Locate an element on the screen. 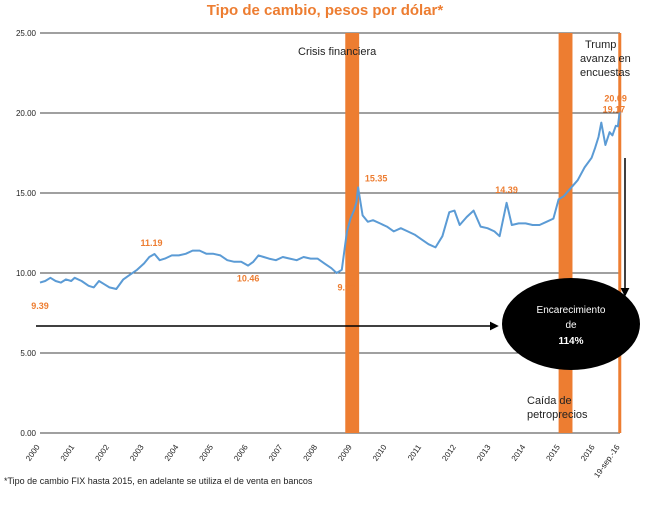  y-tick-label: 15.00 is located at coordinates (26, 193).